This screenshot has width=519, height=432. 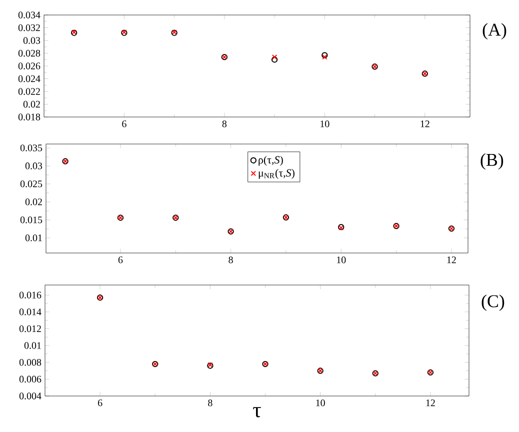 What do you see at coordinates (31, 148) in the screenshot?
I see `y-tick-label: 0.035` at bounding box center [31, 148].